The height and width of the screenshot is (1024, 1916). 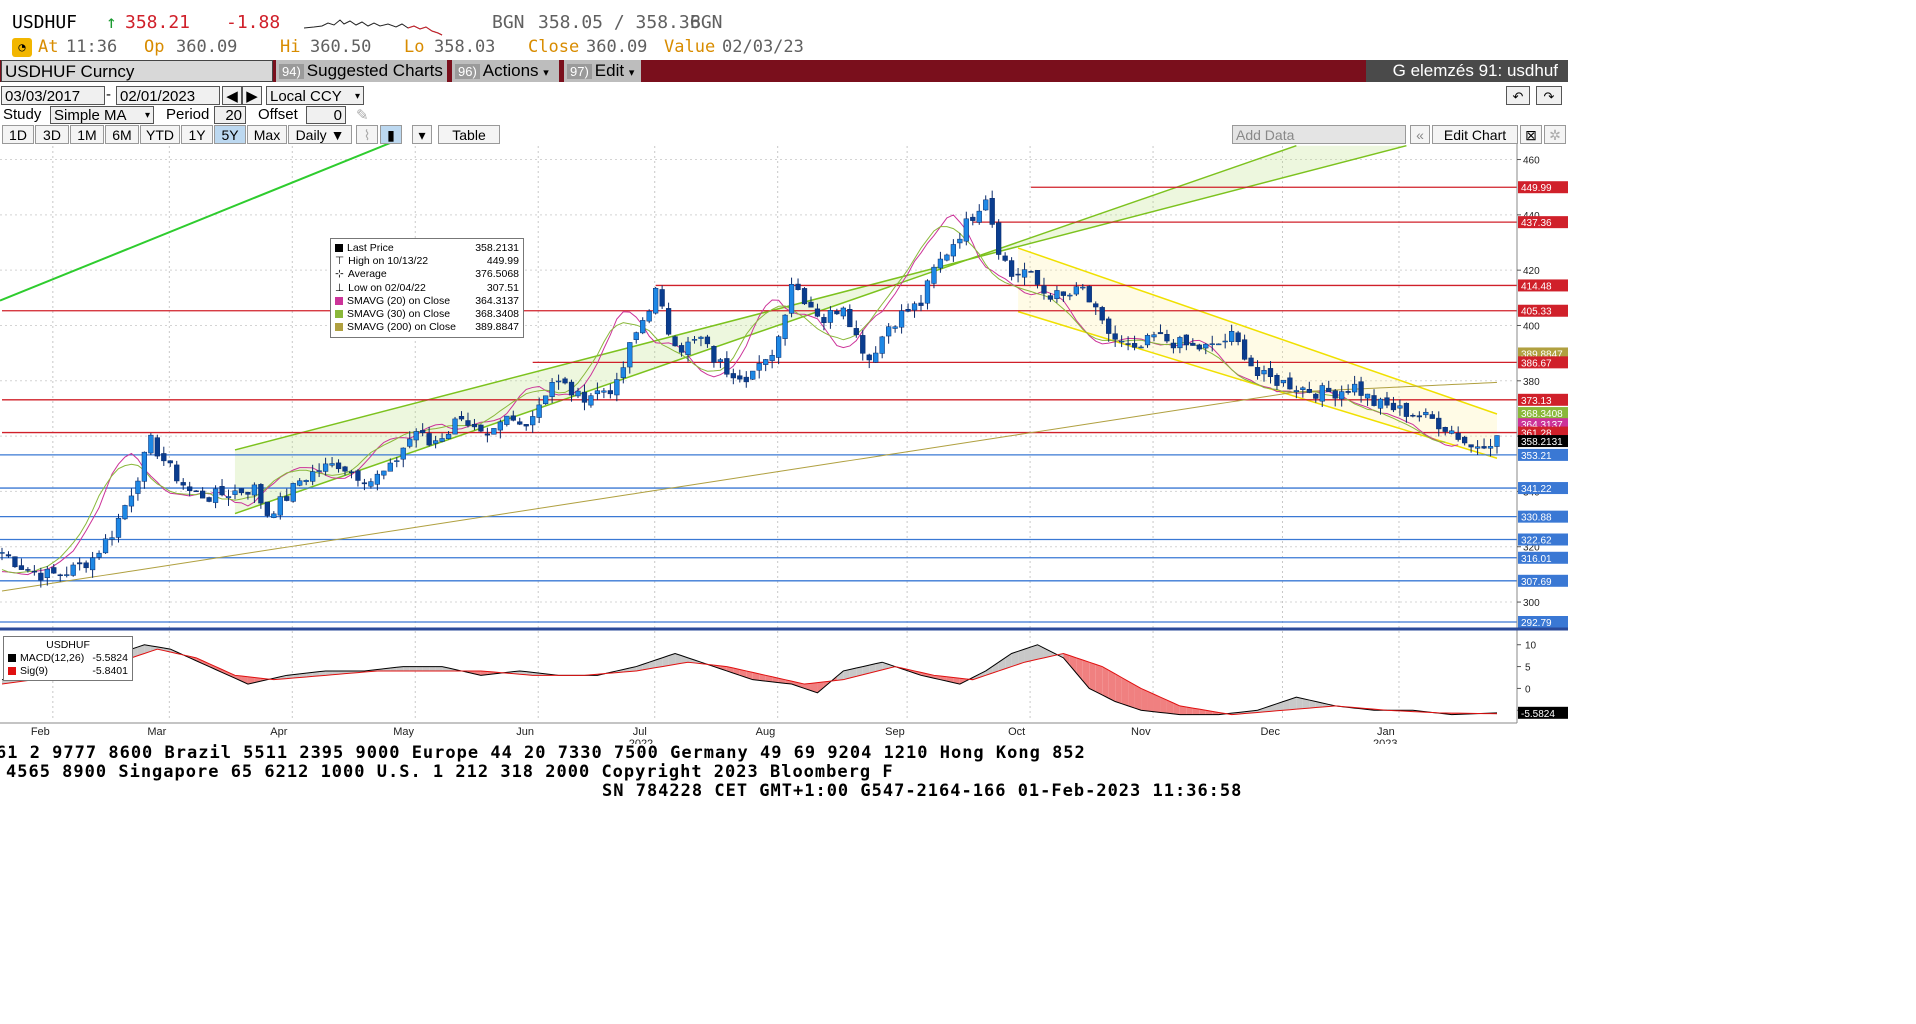 I want to click on table-button: Table, so click(x=469, y=134).